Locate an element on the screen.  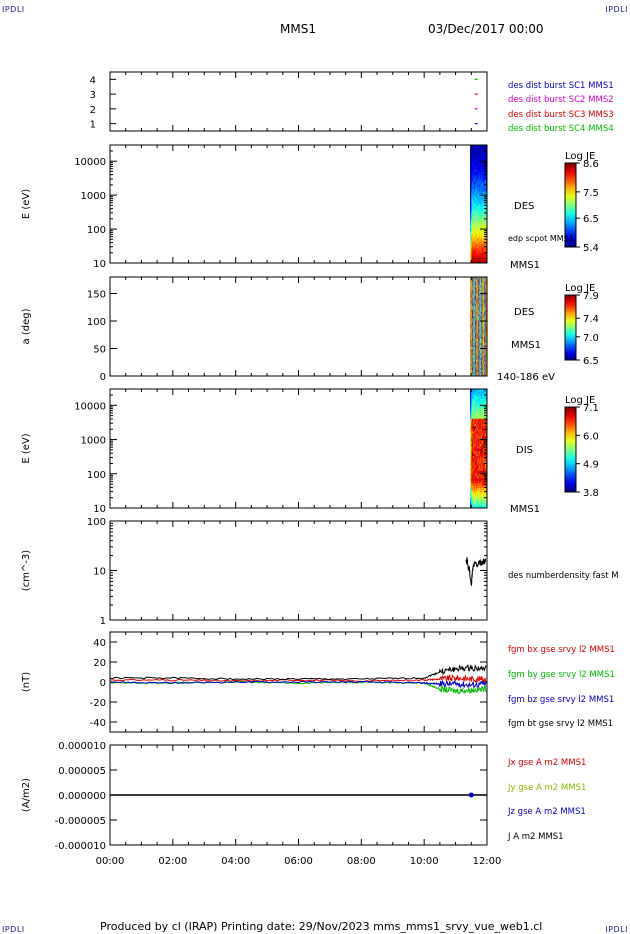
legend-entry: fgm bx gse srvy l2 MMS1 is located at coordinates (561, 650).